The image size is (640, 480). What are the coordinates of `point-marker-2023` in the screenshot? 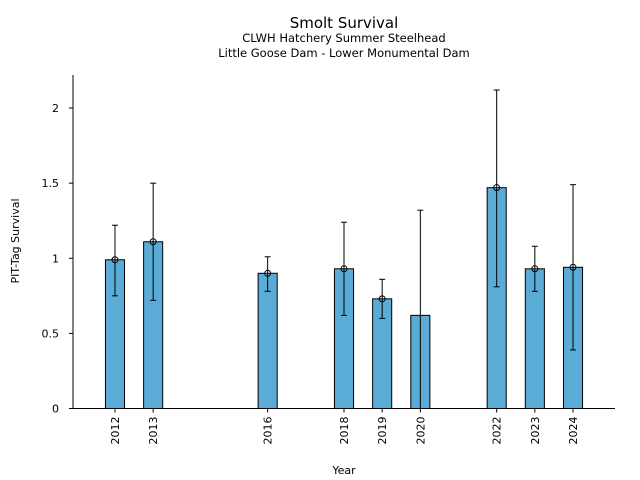 It's located at (535, 269).